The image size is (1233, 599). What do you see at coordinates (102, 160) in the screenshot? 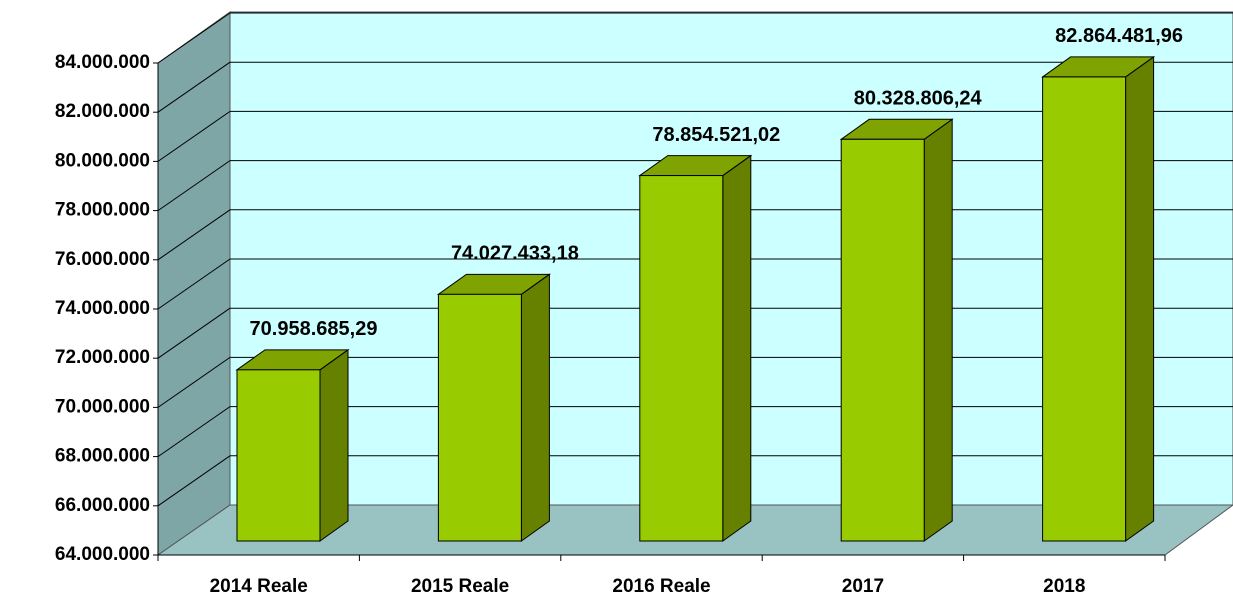
I see `y-tick-label: 80.000.000` at bounding box center [102, 160].